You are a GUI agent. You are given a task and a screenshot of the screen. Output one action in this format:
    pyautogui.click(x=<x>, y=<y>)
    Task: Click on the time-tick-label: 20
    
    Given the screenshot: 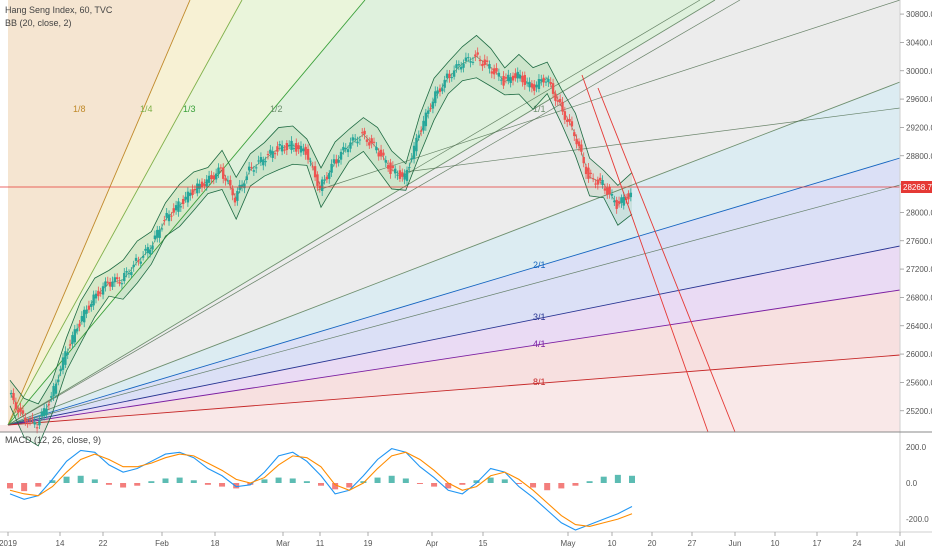 What is the action you would take?
    pyautogui.click(x=652, y=543)
    